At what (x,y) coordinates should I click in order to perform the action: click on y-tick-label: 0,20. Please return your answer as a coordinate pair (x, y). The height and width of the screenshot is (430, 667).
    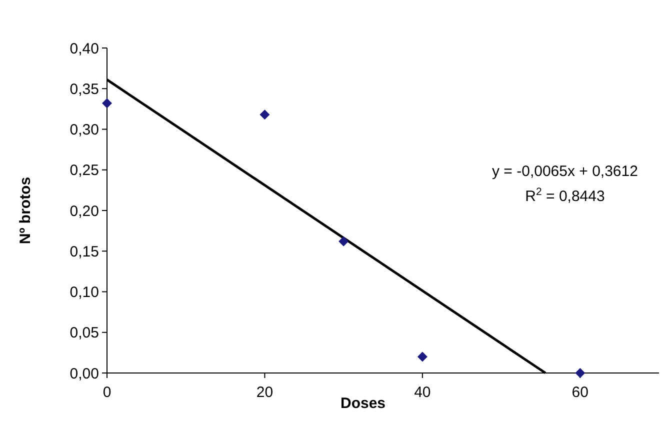
    Looking at the image, I should click on (84, 211).